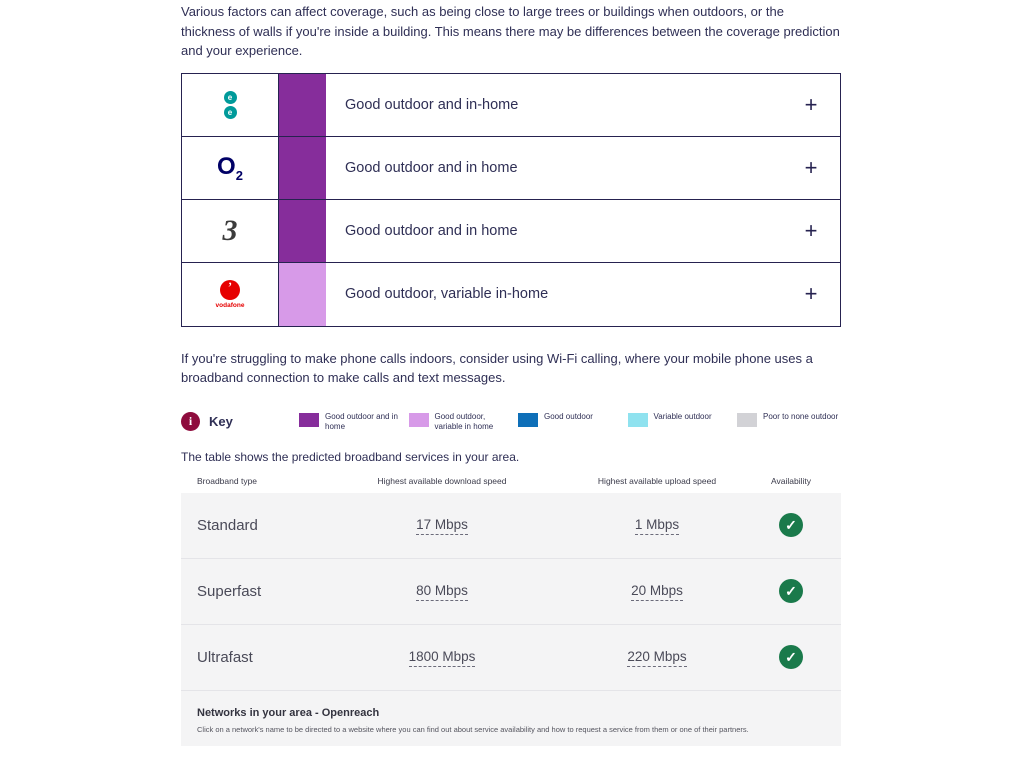 This screenshot has width=1024, height=768. I want to click on download-speed-value: 1800 Mbps, so click(442, 658).